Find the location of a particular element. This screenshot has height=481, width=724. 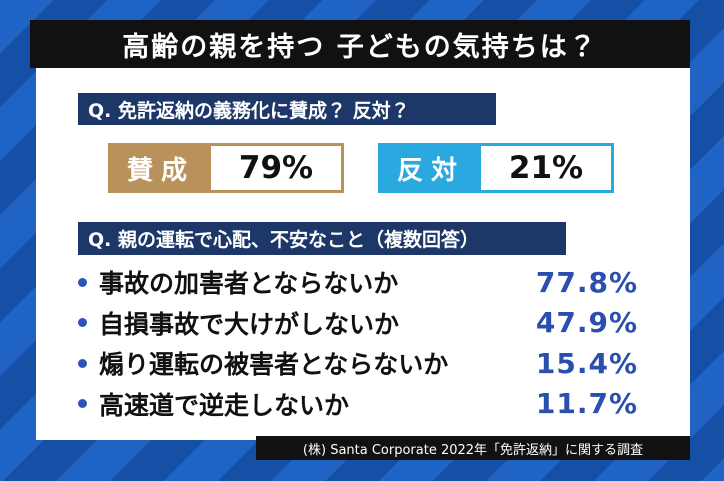

answer-label: 賛成 is located at coordinates (161, 168).